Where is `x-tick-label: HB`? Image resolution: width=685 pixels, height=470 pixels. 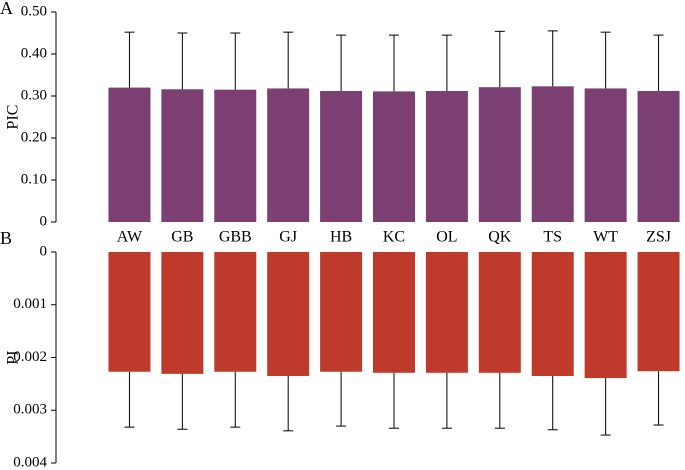
x-tick-label: HB is located at coordinates (341, 237).